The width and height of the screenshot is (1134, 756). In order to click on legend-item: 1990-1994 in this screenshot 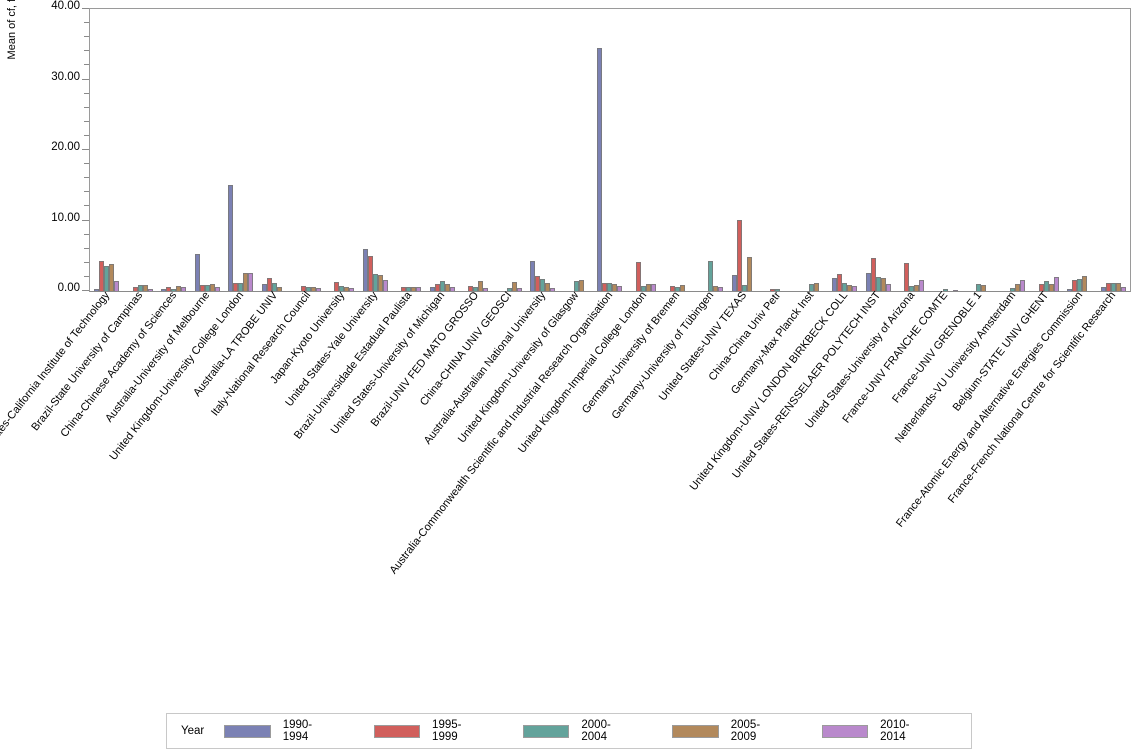, I will do `click(293, 731)`.